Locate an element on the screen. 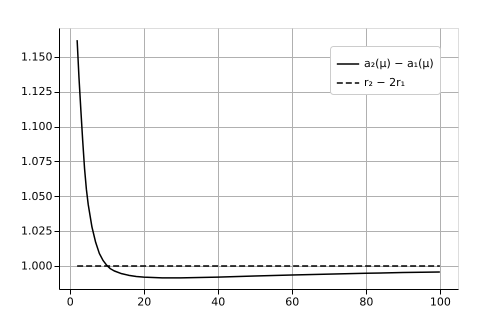 The width and height of the screenshot is (498, 332). y-tick-label: 1.100 is located at coordinates (36, 127).